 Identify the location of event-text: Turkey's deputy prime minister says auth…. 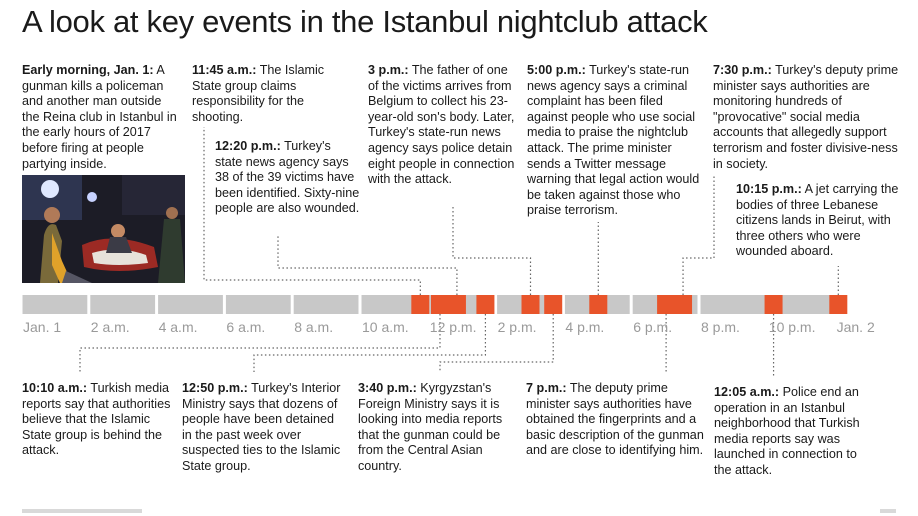
(806, 117).